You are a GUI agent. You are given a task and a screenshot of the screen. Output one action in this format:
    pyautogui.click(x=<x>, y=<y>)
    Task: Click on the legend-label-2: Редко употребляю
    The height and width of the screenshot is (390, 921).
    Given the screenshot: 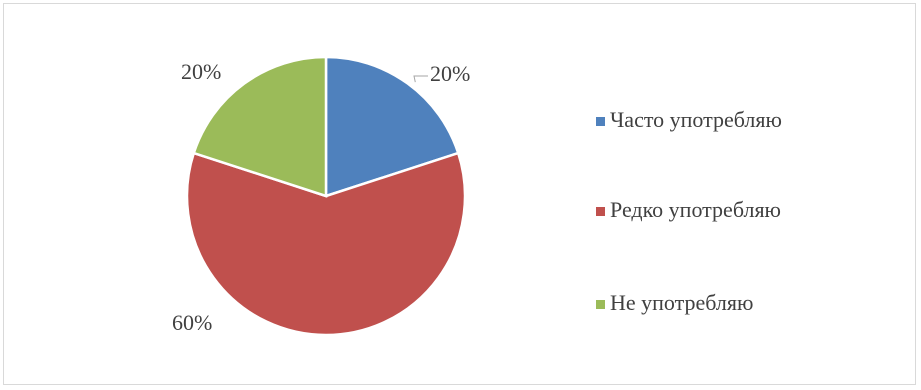 What is the action you would take?
    pyautogui.click(x=695, y=209)
    